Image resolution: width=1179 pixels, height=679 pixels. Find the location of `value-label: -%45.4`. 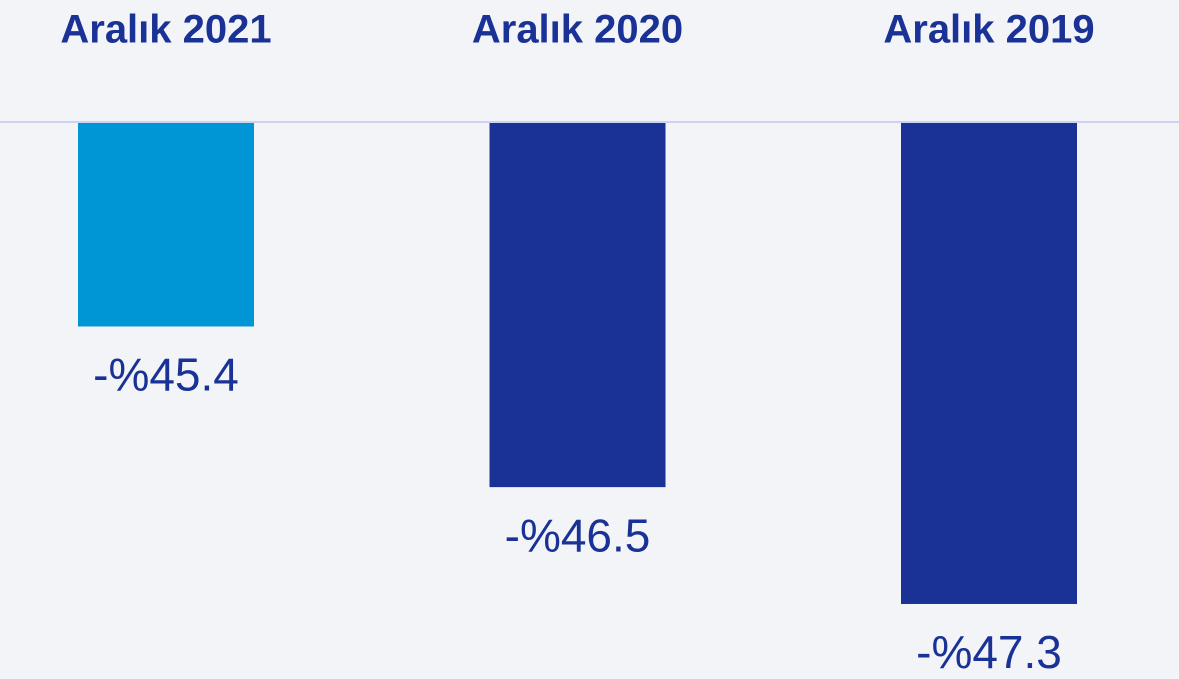

value-label: -%45.4 is located at coordinates (166, 375).